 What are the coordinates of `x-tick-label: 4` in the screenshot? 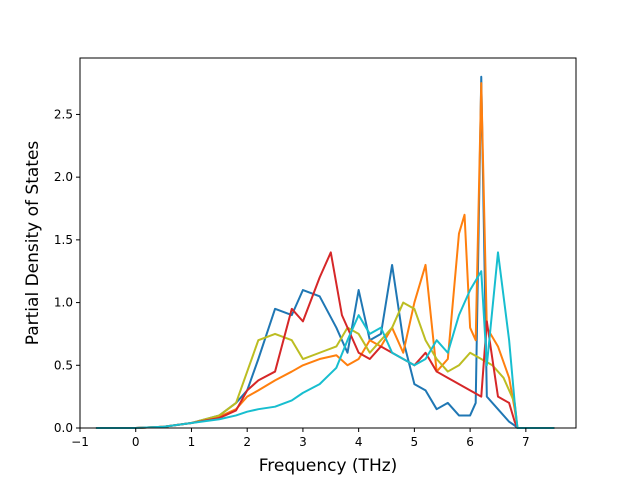 It's located at (359, 442).